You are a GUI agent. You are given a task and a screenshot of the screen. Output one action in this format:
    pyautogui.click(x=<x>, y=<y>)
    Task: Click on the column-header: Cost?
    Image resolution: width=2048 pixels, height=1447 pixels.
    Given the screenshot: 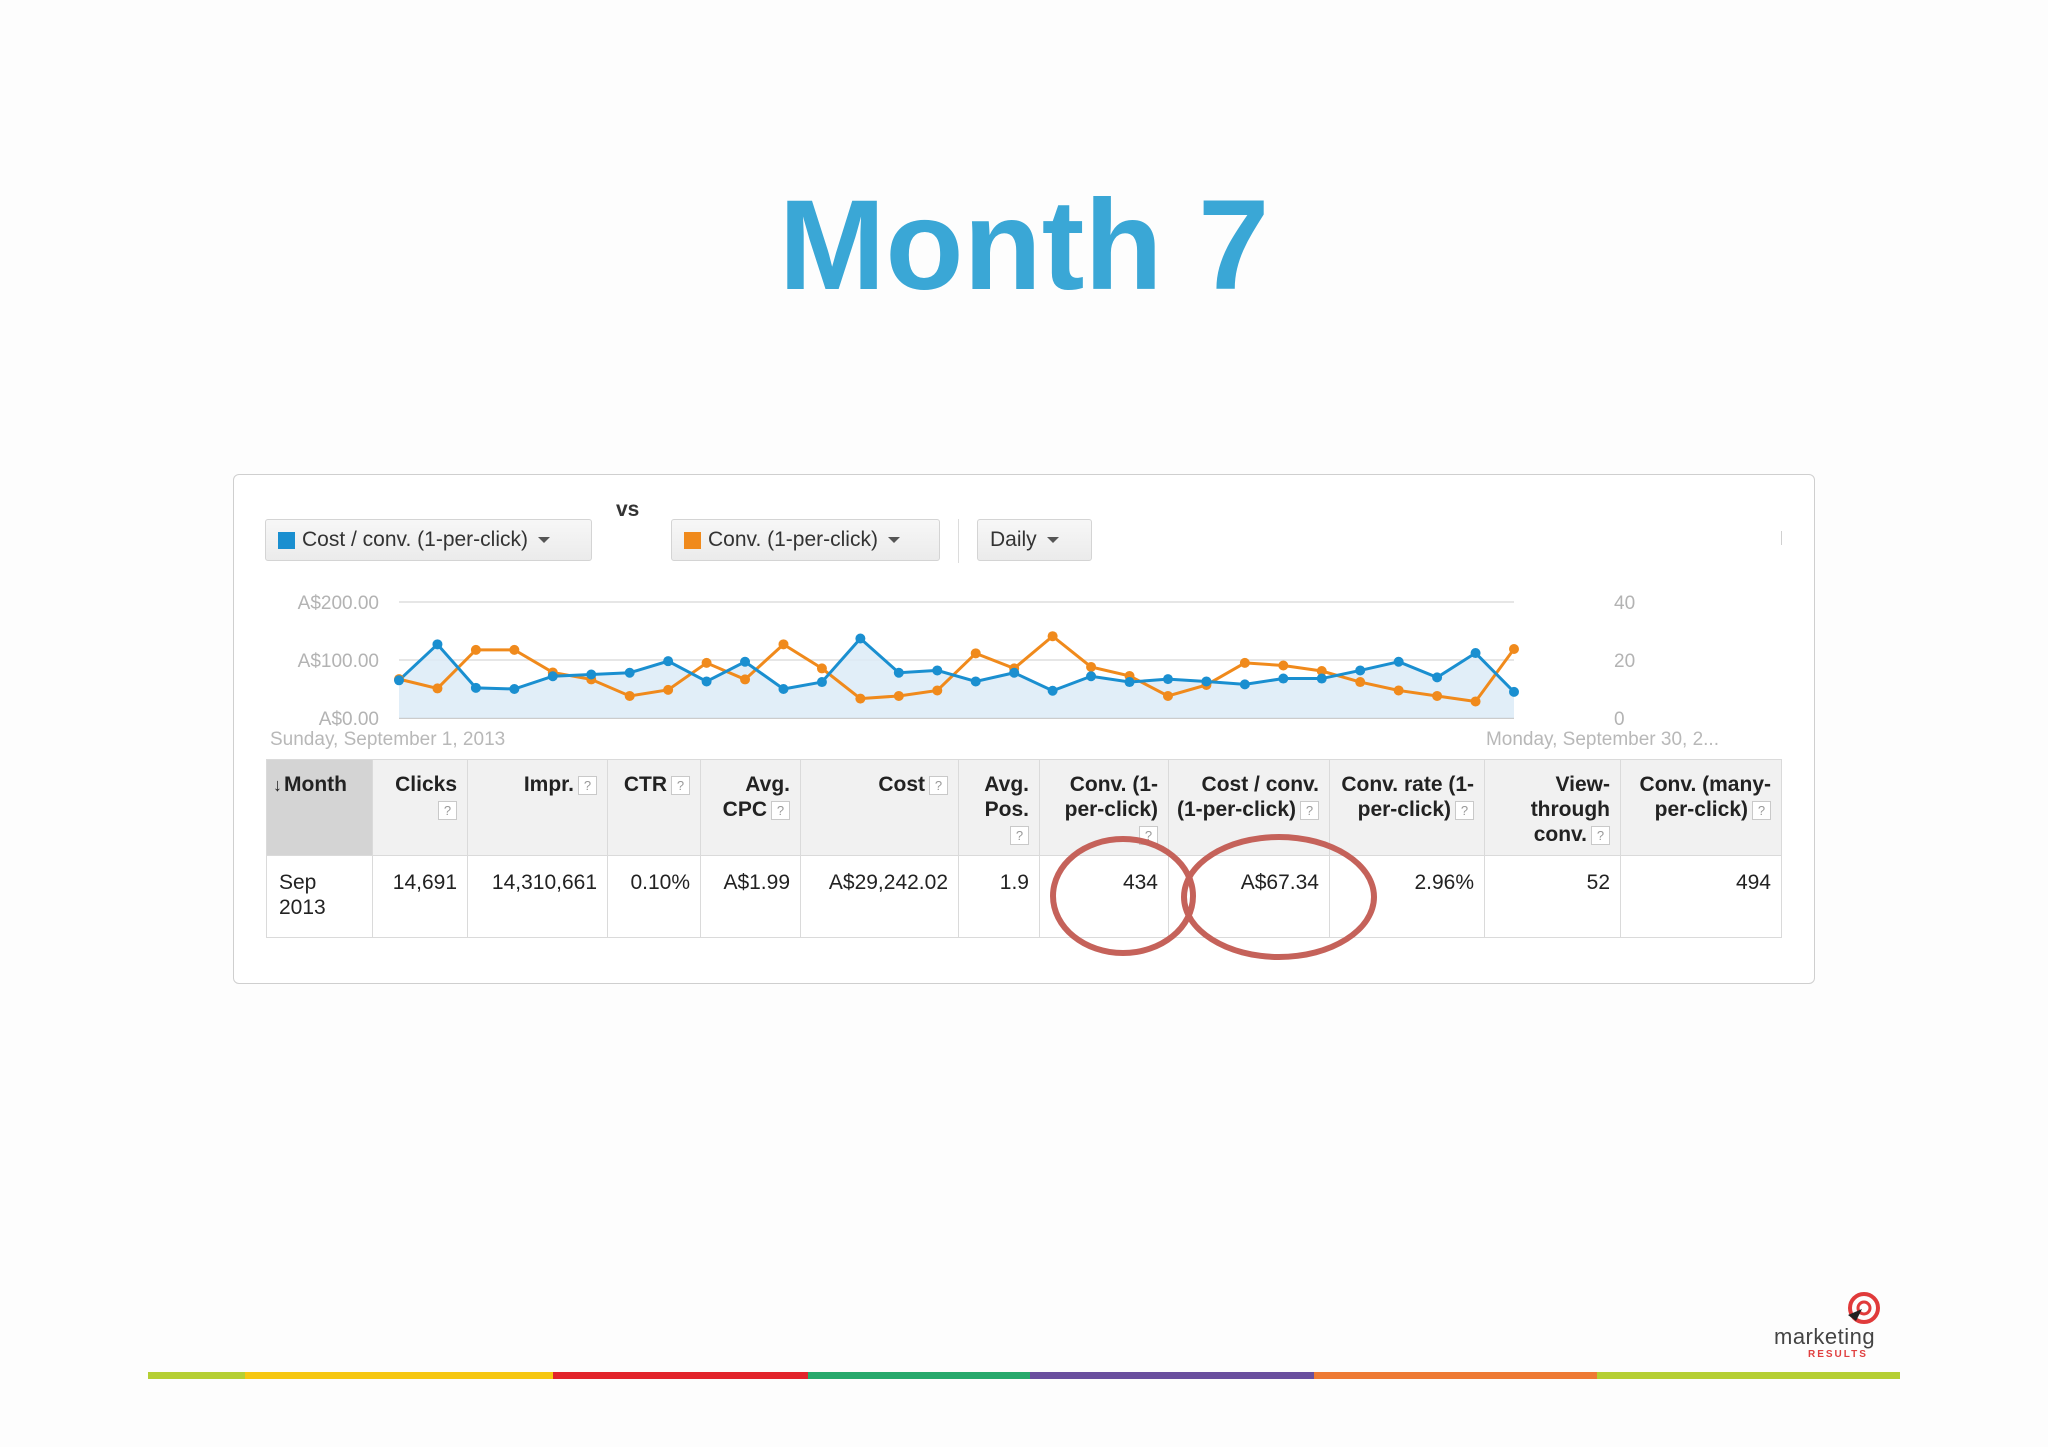 What is the action you would take?
    pyautogui.click(x=879, y=807)
    